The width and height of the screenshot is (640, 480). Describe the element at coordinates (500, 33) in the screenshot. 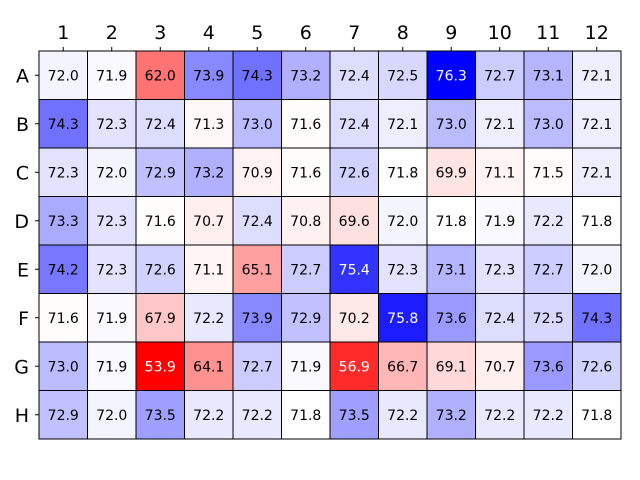

I see `column-label: 10` at that location.